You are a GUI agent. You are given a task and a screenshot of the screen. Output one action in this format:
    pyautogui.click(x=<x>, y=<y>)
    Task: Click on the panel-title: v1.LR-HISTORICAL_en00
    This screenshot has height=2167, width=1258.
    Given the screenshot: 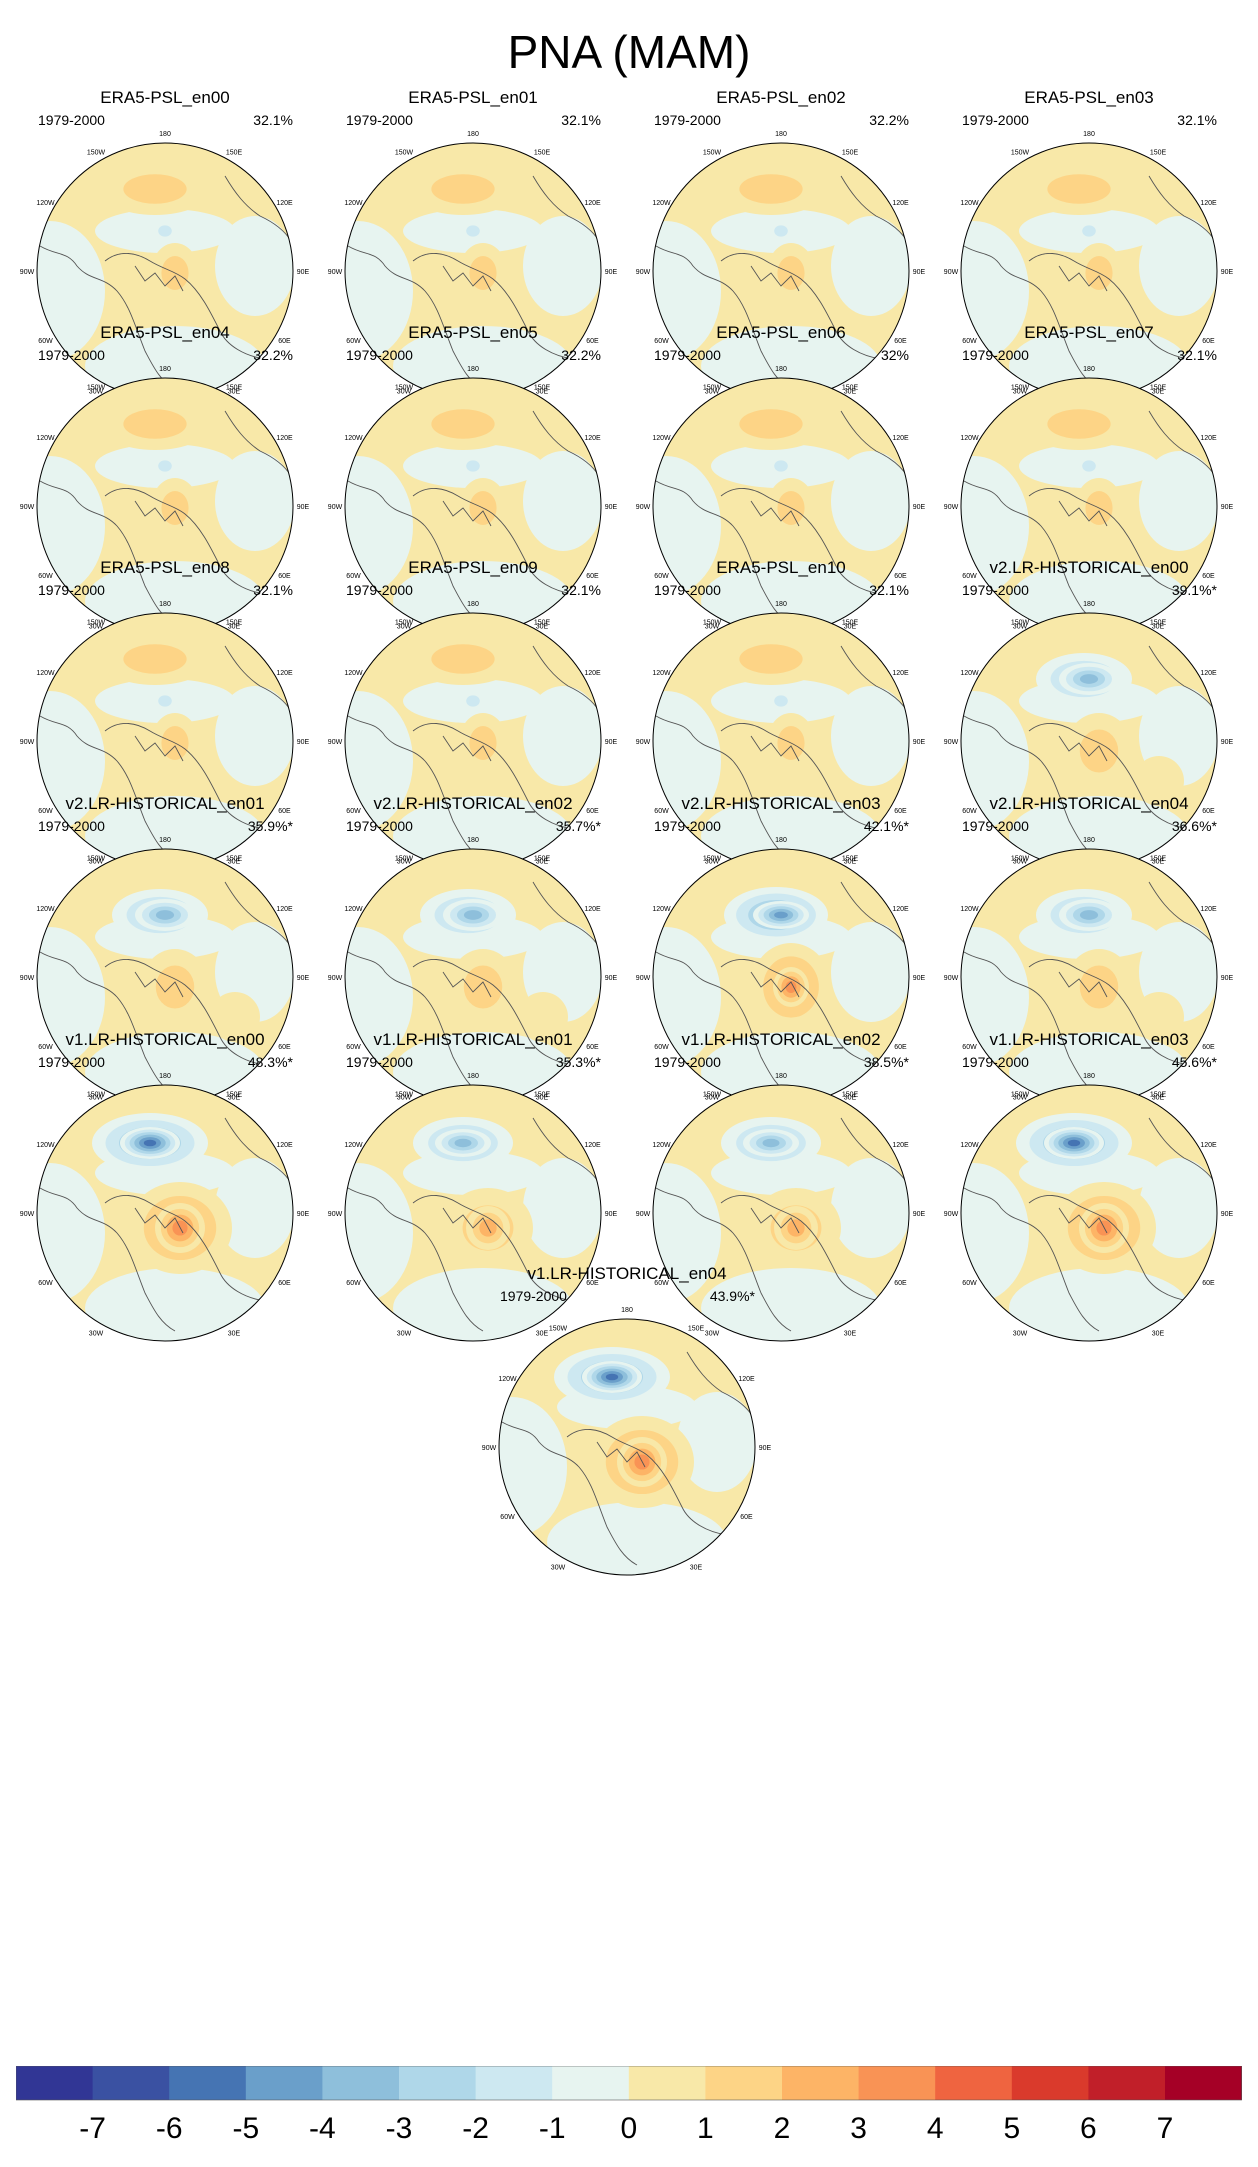 What is the action you would take?
    pyautogui.click(x=165, y=1039)
    